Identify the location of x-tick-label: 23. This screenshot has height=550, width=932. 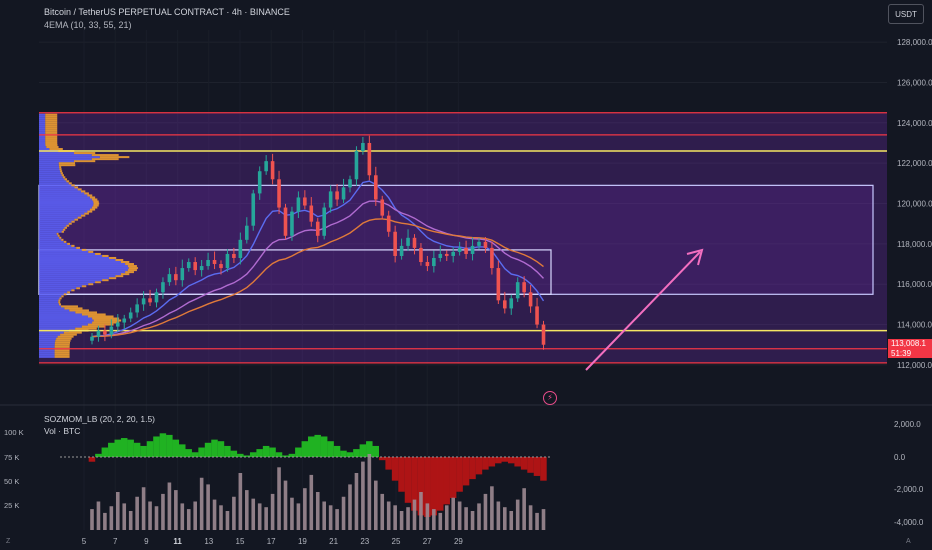
(364, 541).